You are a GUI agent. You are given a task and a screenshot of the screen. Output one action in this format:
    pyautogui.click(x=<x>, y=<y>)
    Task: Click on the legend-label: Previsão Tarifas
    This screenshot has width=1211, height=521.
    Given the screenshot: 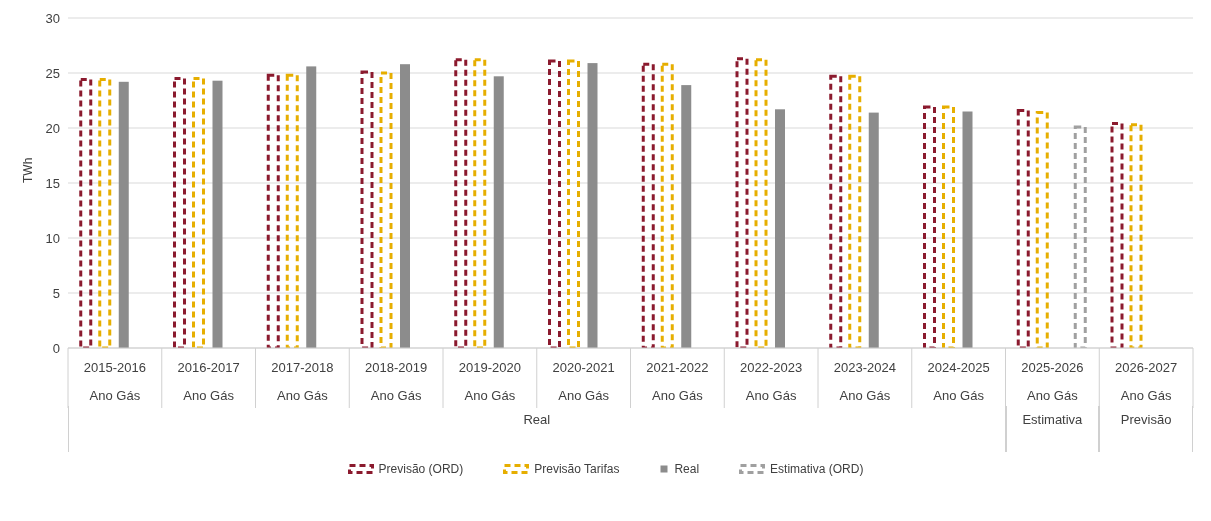 What is the action you would take?
    pyautogui.click(x=577, y=469)
    